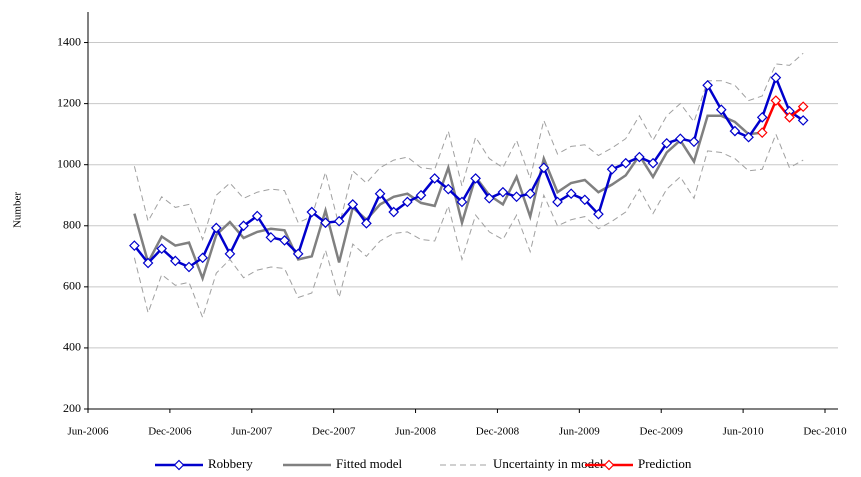  Describe the element at coordinates (72, 286) in the screenshot. I see `y-tick-label: 600` at that location.